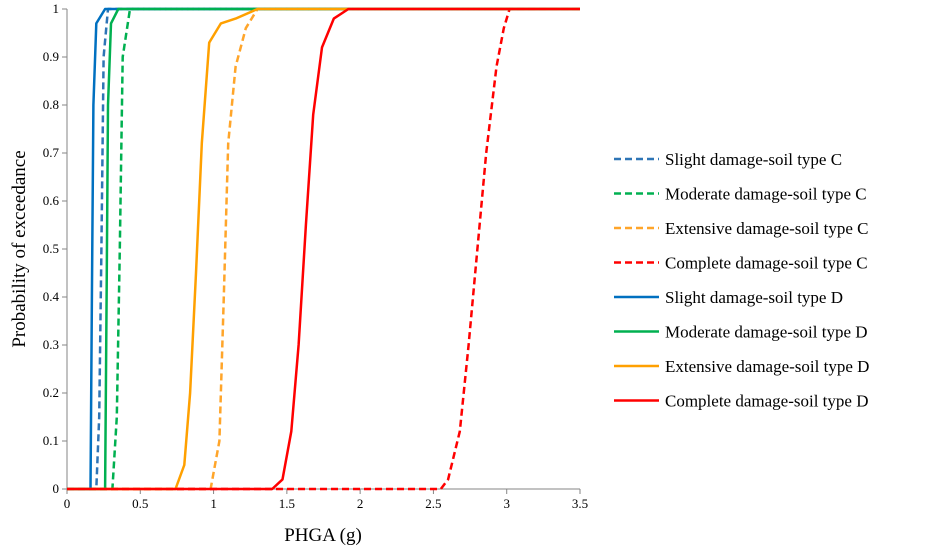 Image resolution: width=927 pixels, height=552 pixels. I want to click on legend-label-1: Slight damage-soil type C, so click(753, 159).